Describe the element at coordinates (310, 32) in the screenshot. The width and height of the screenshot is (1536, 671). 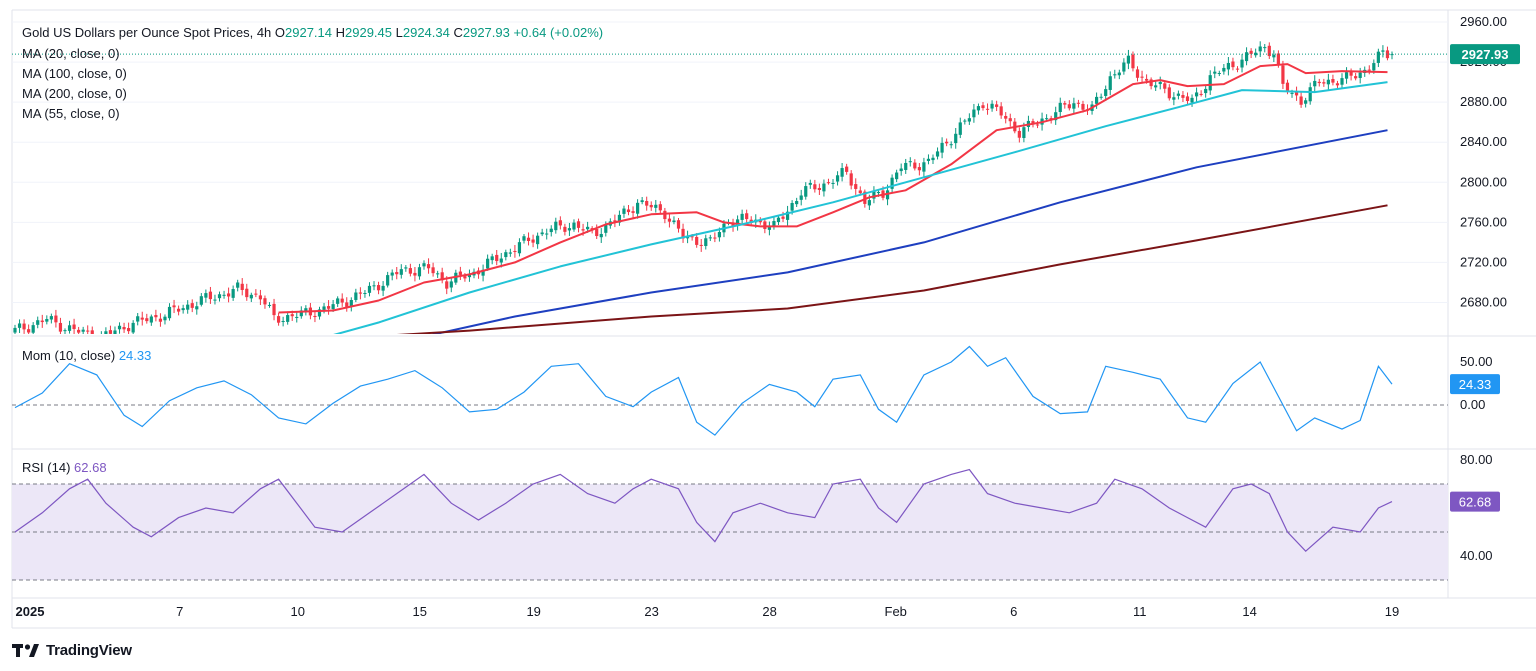
I see `header-value: 2927.14` at that location.